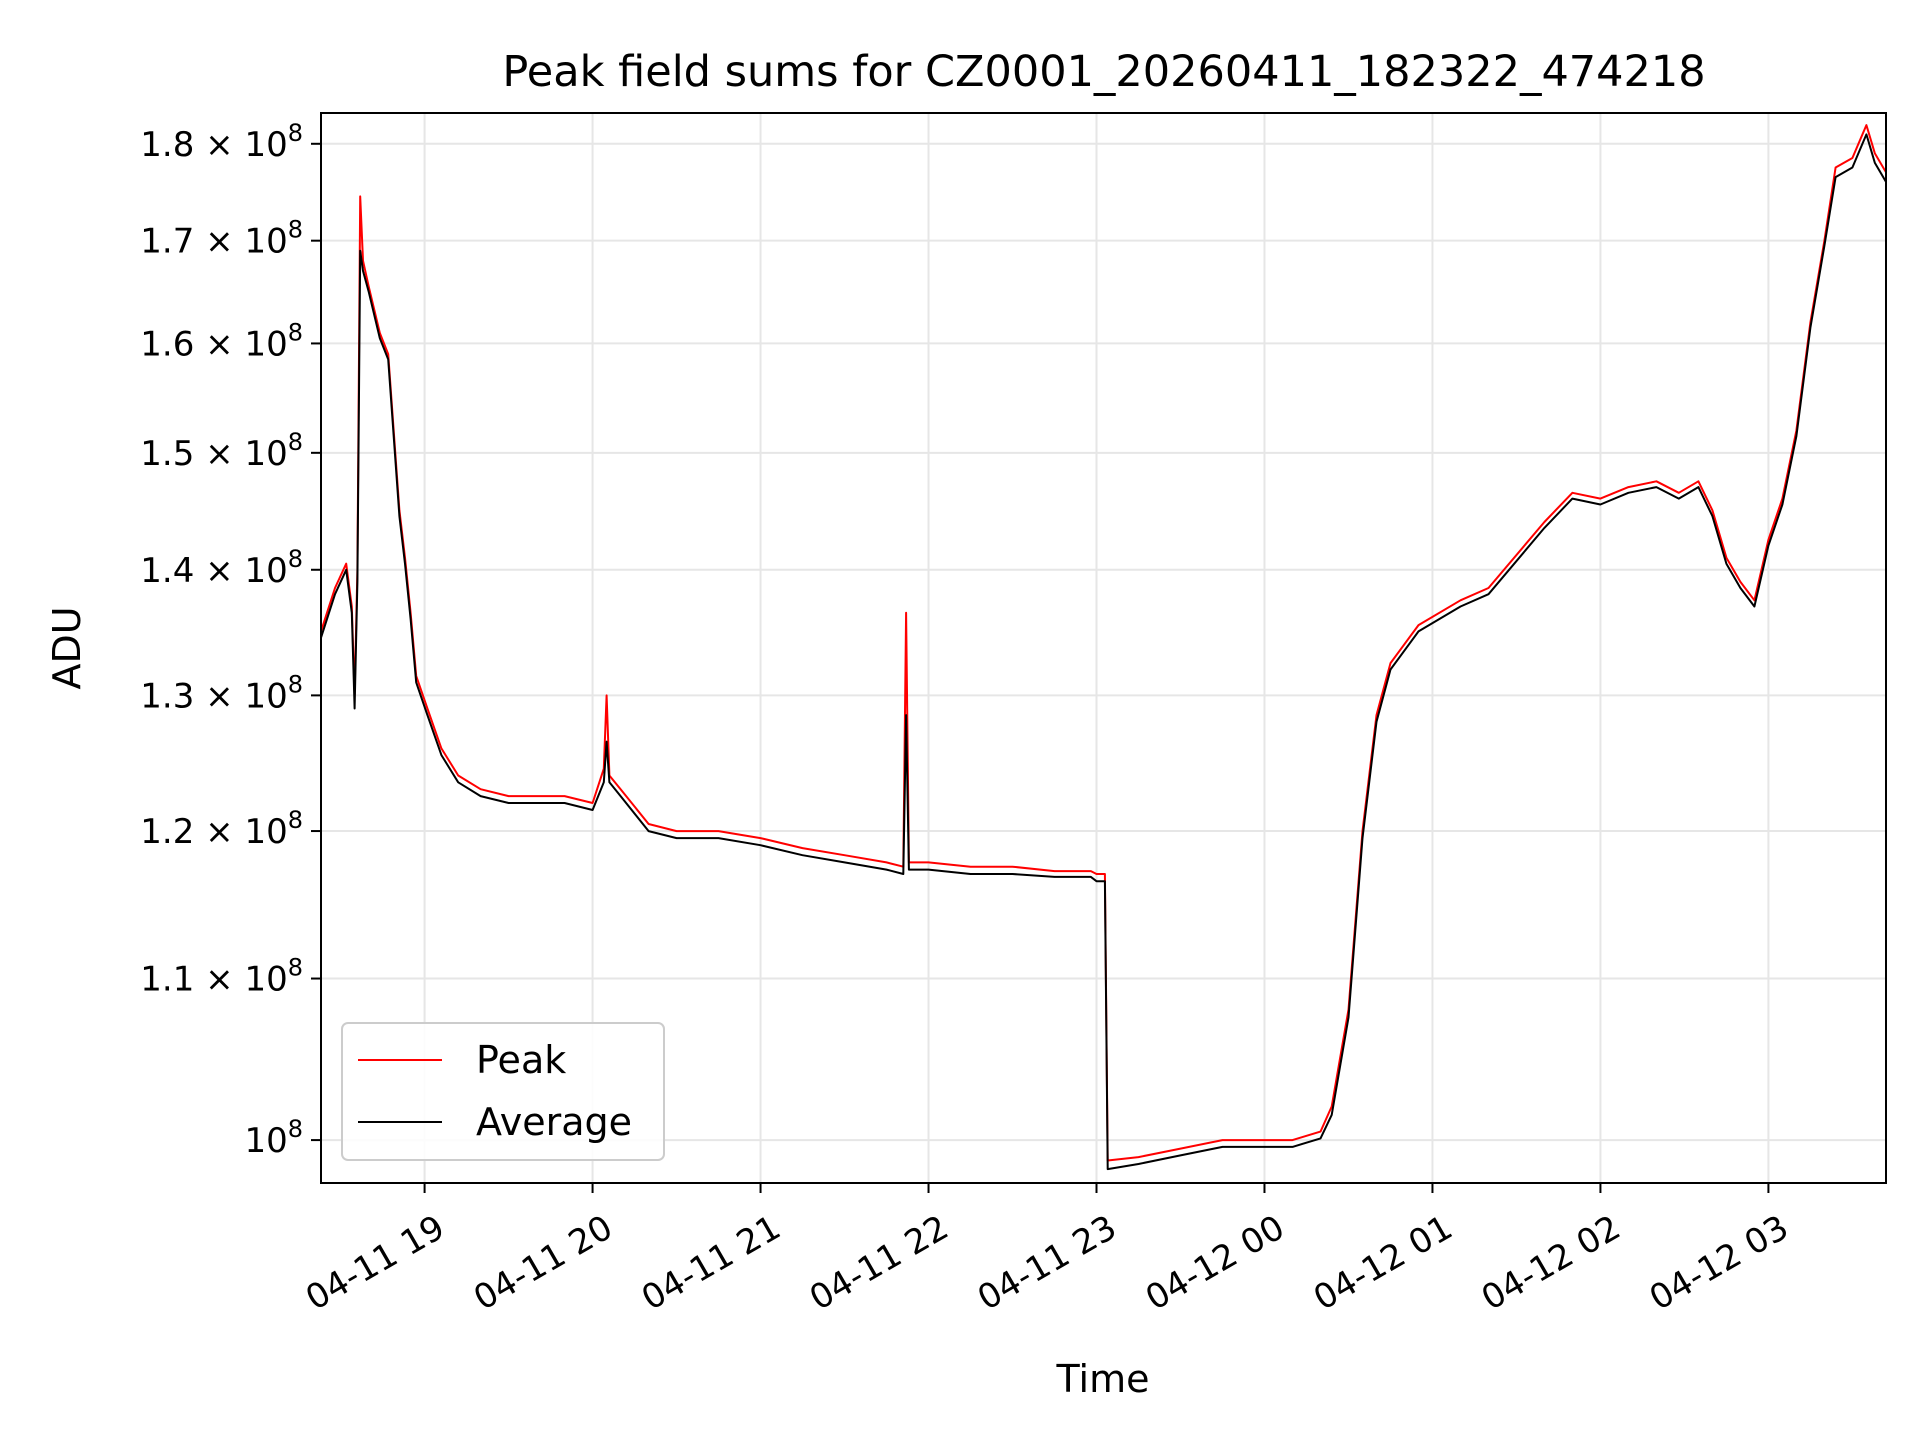  Describe the element at coordinates (1103, 1379) in the screenshot. I see `x-axis-label: Time` at that location.